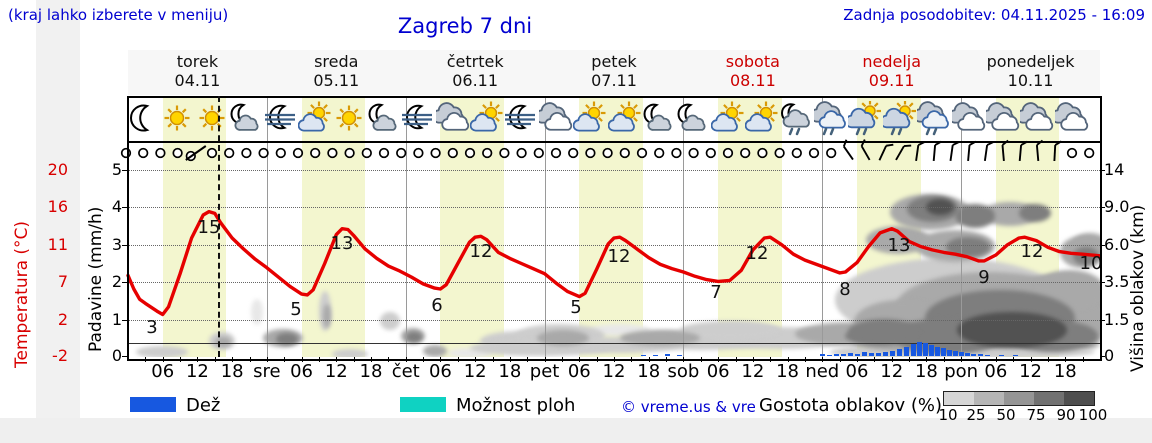 The width and height of the screenshot is (1152, 443). Describe the element at coordinates (212, 118) in the screenshot. I see `sun-icon` at that location.